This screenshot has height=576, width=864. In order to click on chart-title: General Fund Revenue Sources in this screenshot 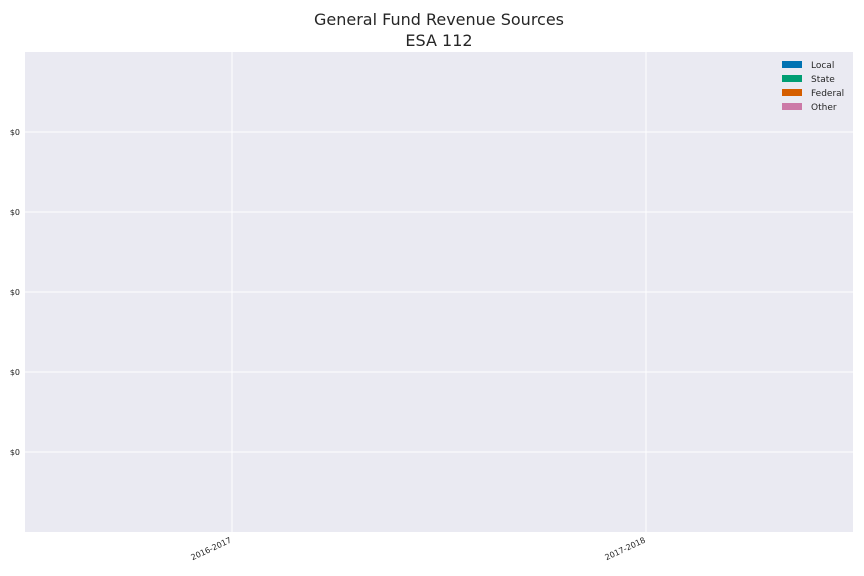, I will do `click(439, 19)`.